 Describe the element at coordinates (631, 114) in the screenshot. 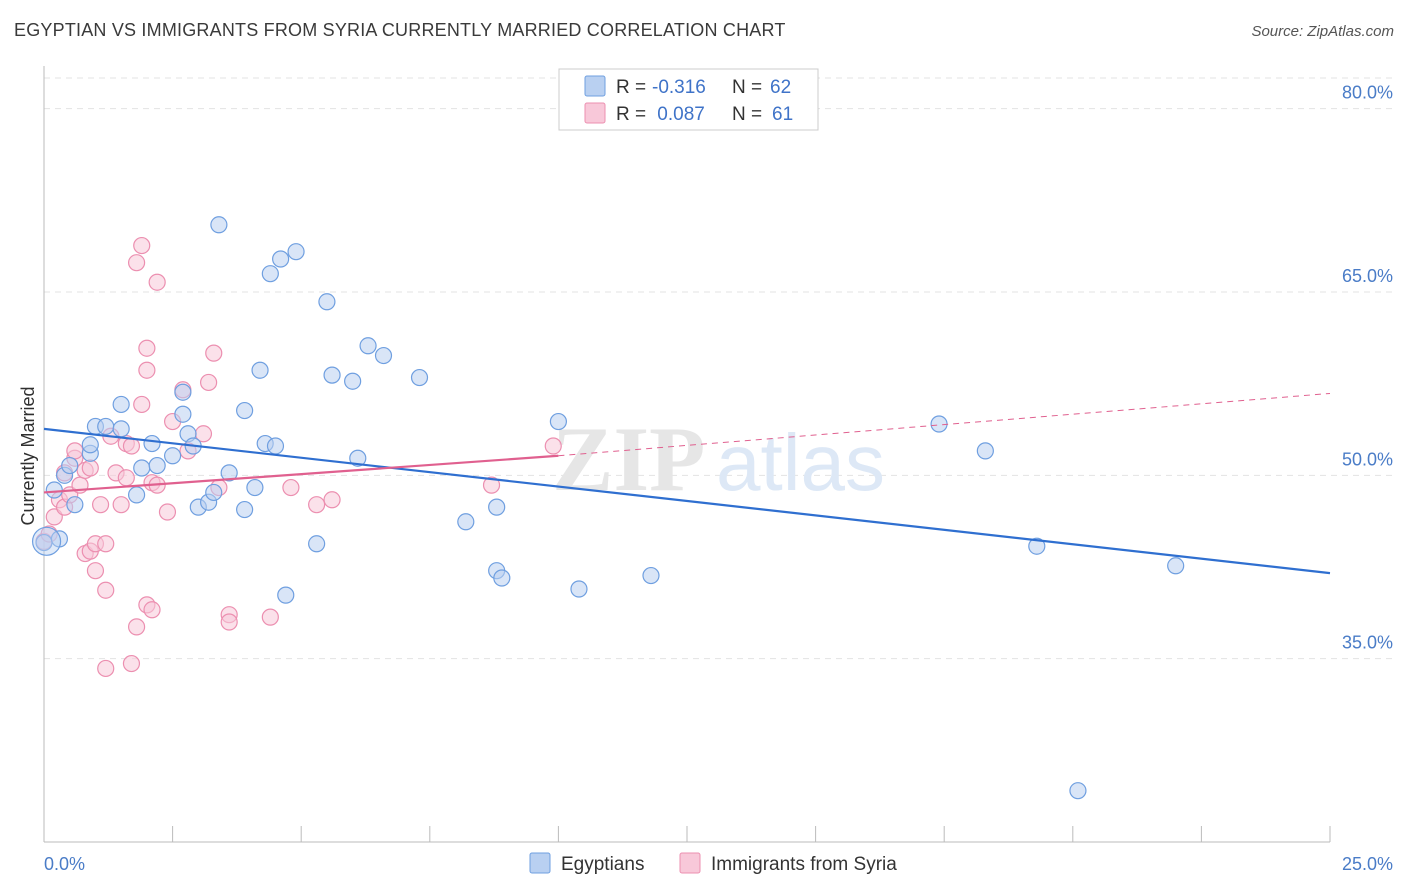

I see `legend-r-label-2: R =` at that location.